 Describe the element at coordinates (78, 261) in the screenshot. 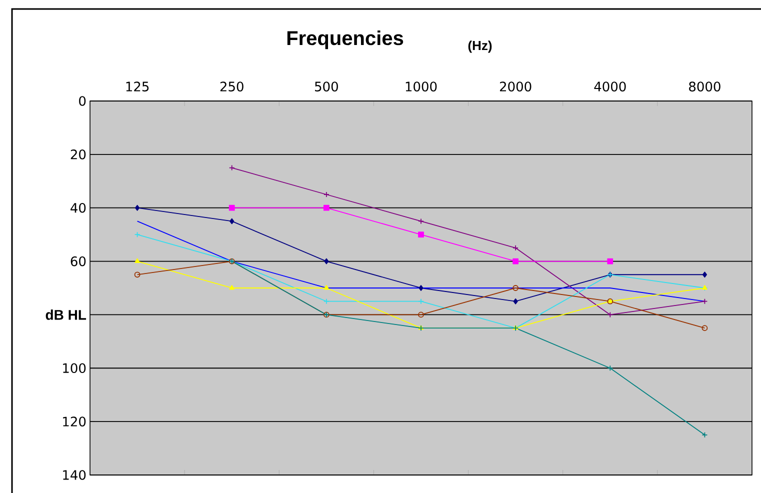

I see `y-tick-label: 60` at that location.